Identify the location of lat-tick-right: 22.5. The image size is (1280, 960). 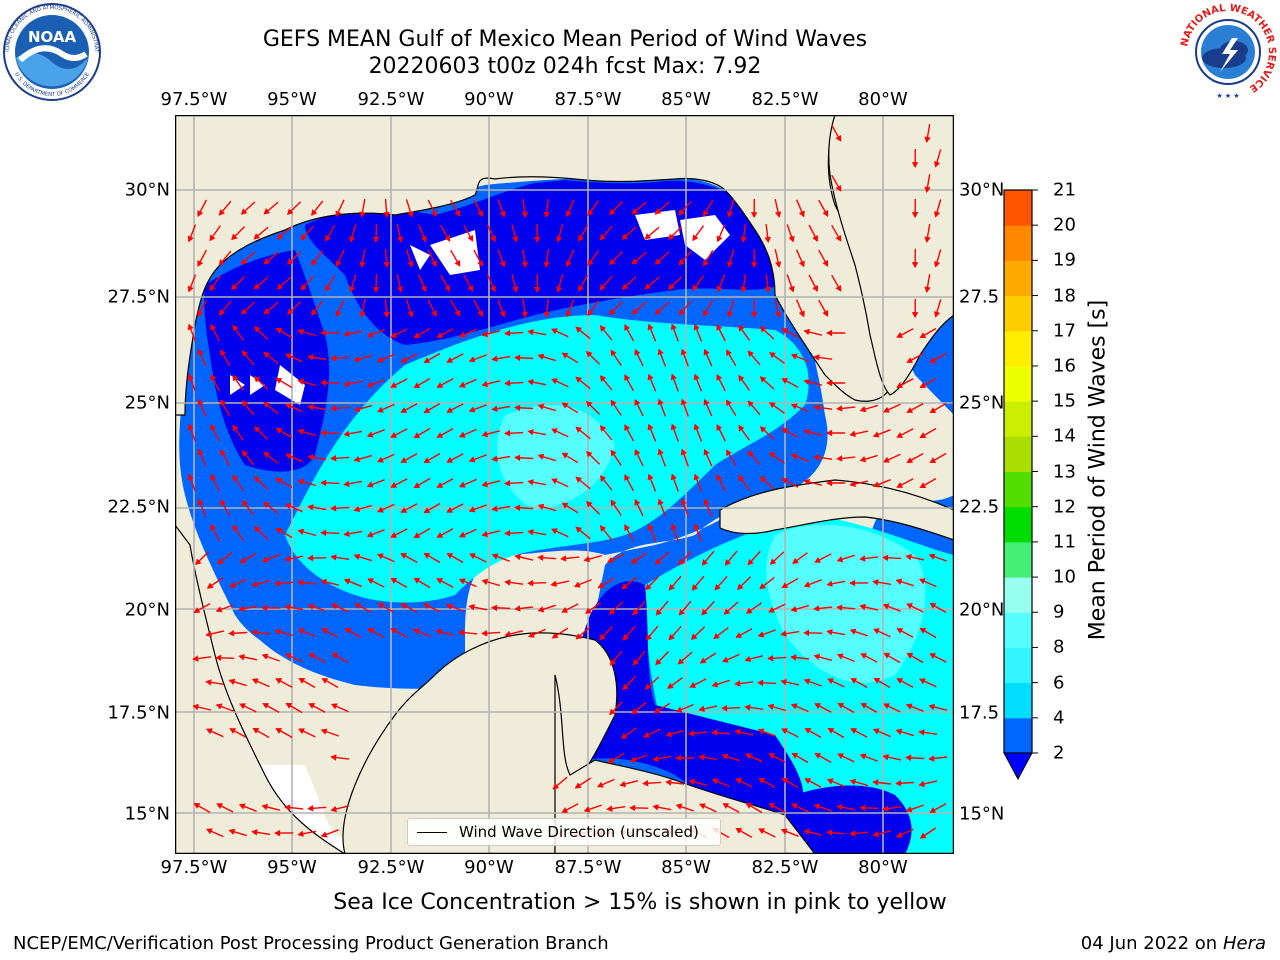
(979, 507).